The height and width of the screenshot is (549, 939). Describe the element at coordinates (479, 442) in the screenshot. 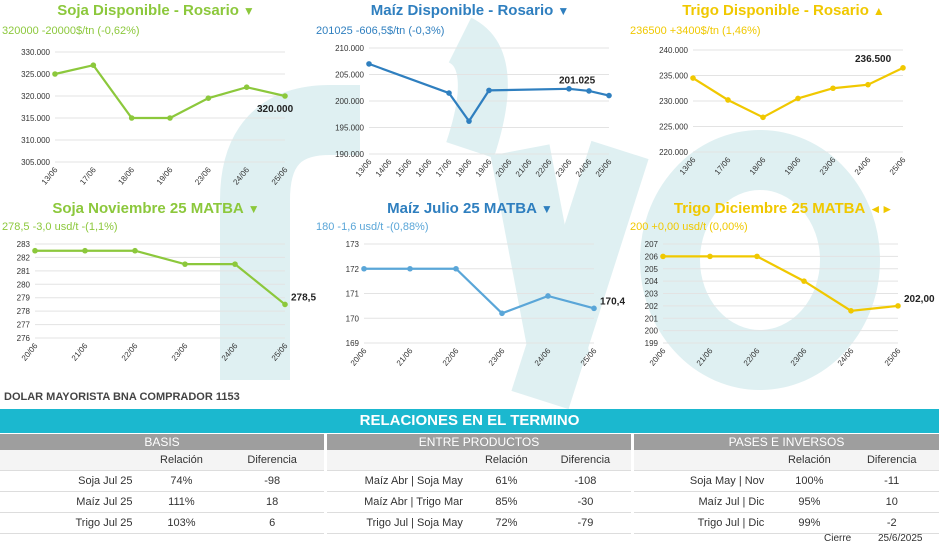

I see `section-title: ENTRE PRODUCTOS` at that location.